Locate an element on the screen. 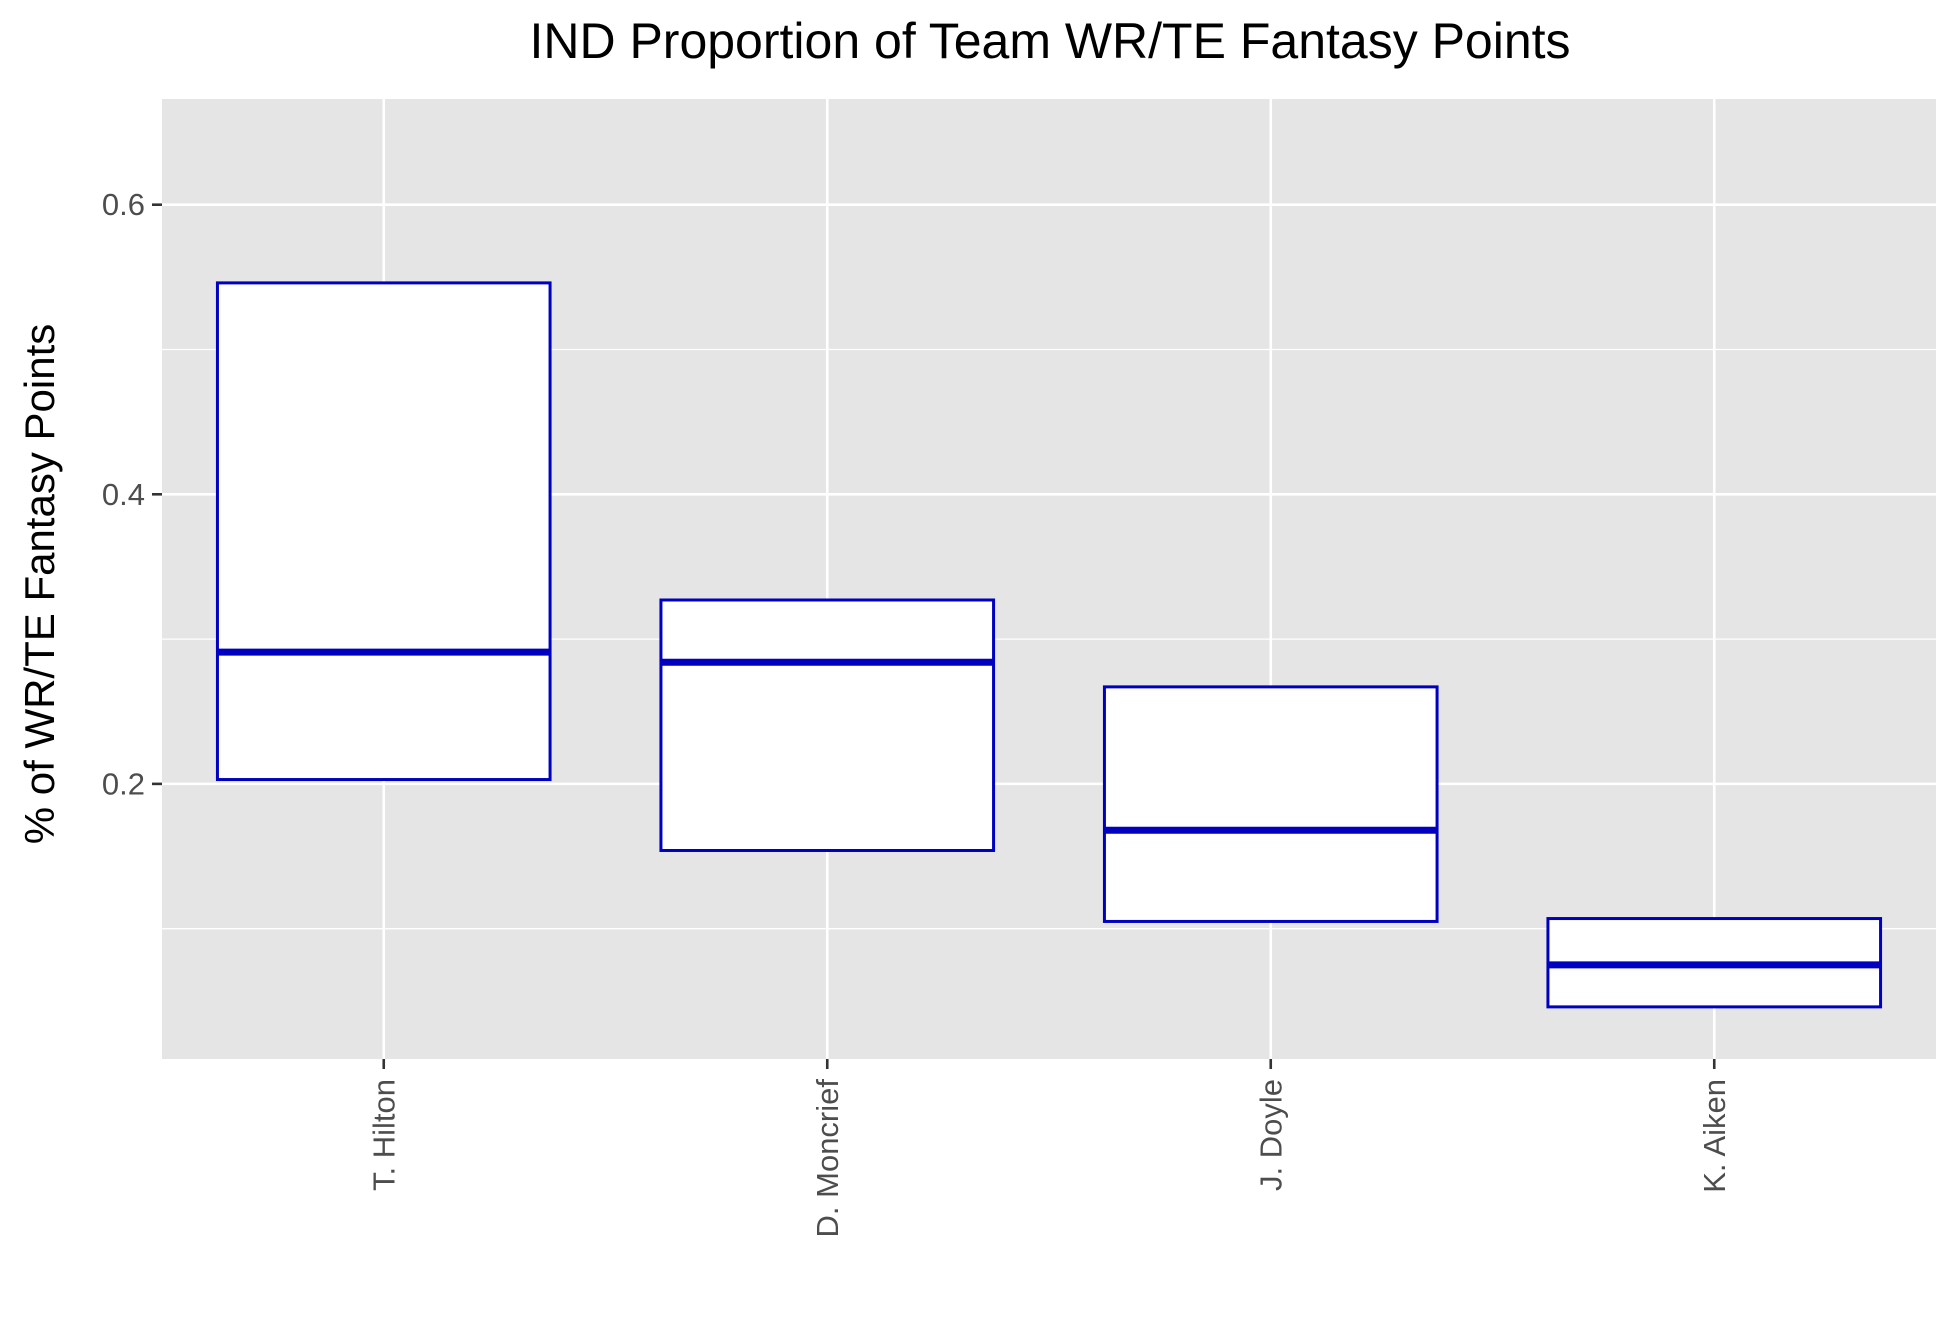  x-tick-label: T. Hilton is located at coordinates (383, 1135).